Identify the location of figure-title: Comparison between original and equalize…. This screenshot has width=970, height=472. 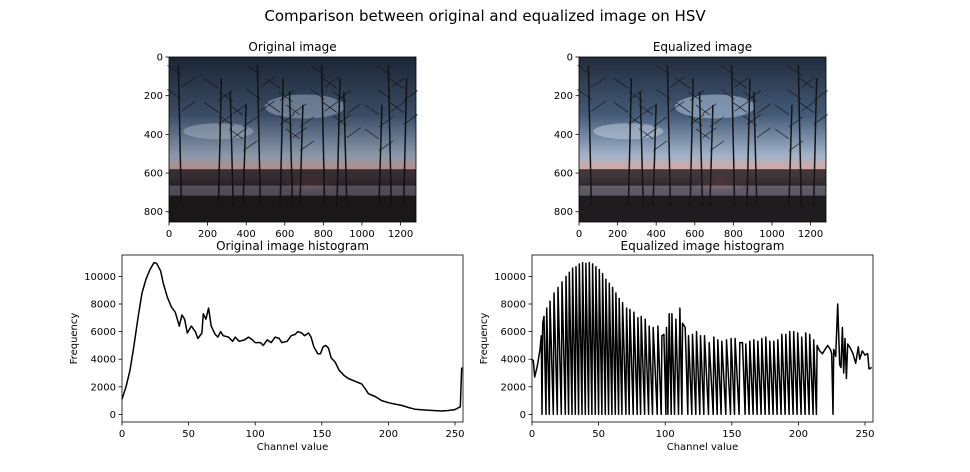
(485, 16).